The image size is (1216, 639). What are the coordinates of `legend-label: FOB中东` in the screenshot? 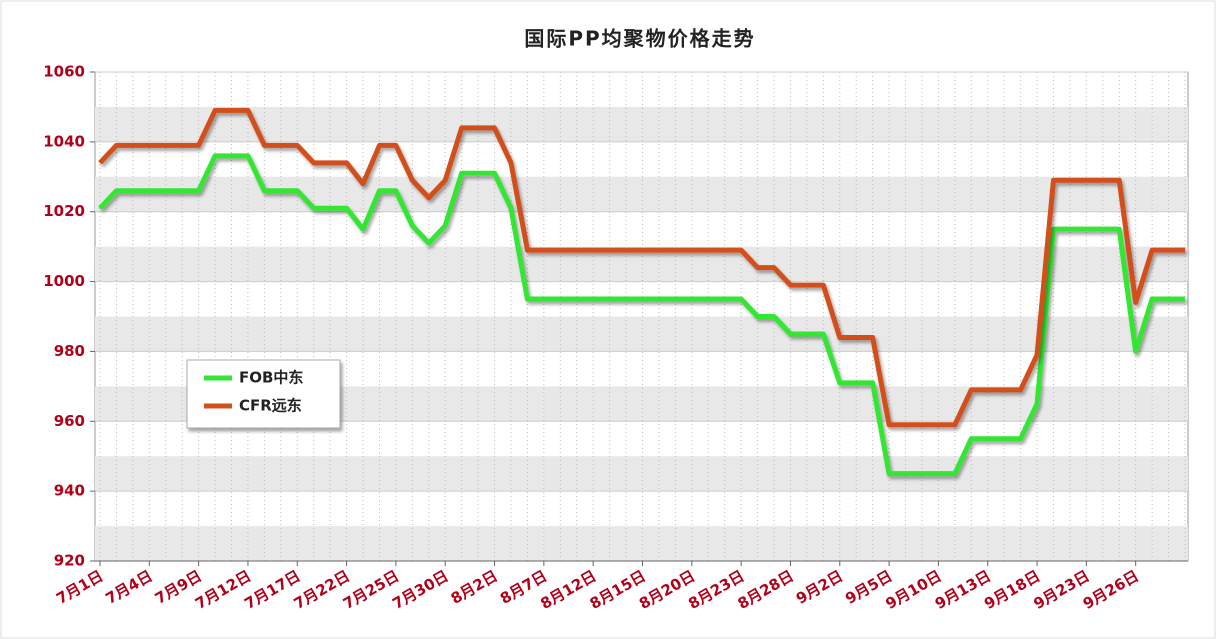 It's located at (271, 378).